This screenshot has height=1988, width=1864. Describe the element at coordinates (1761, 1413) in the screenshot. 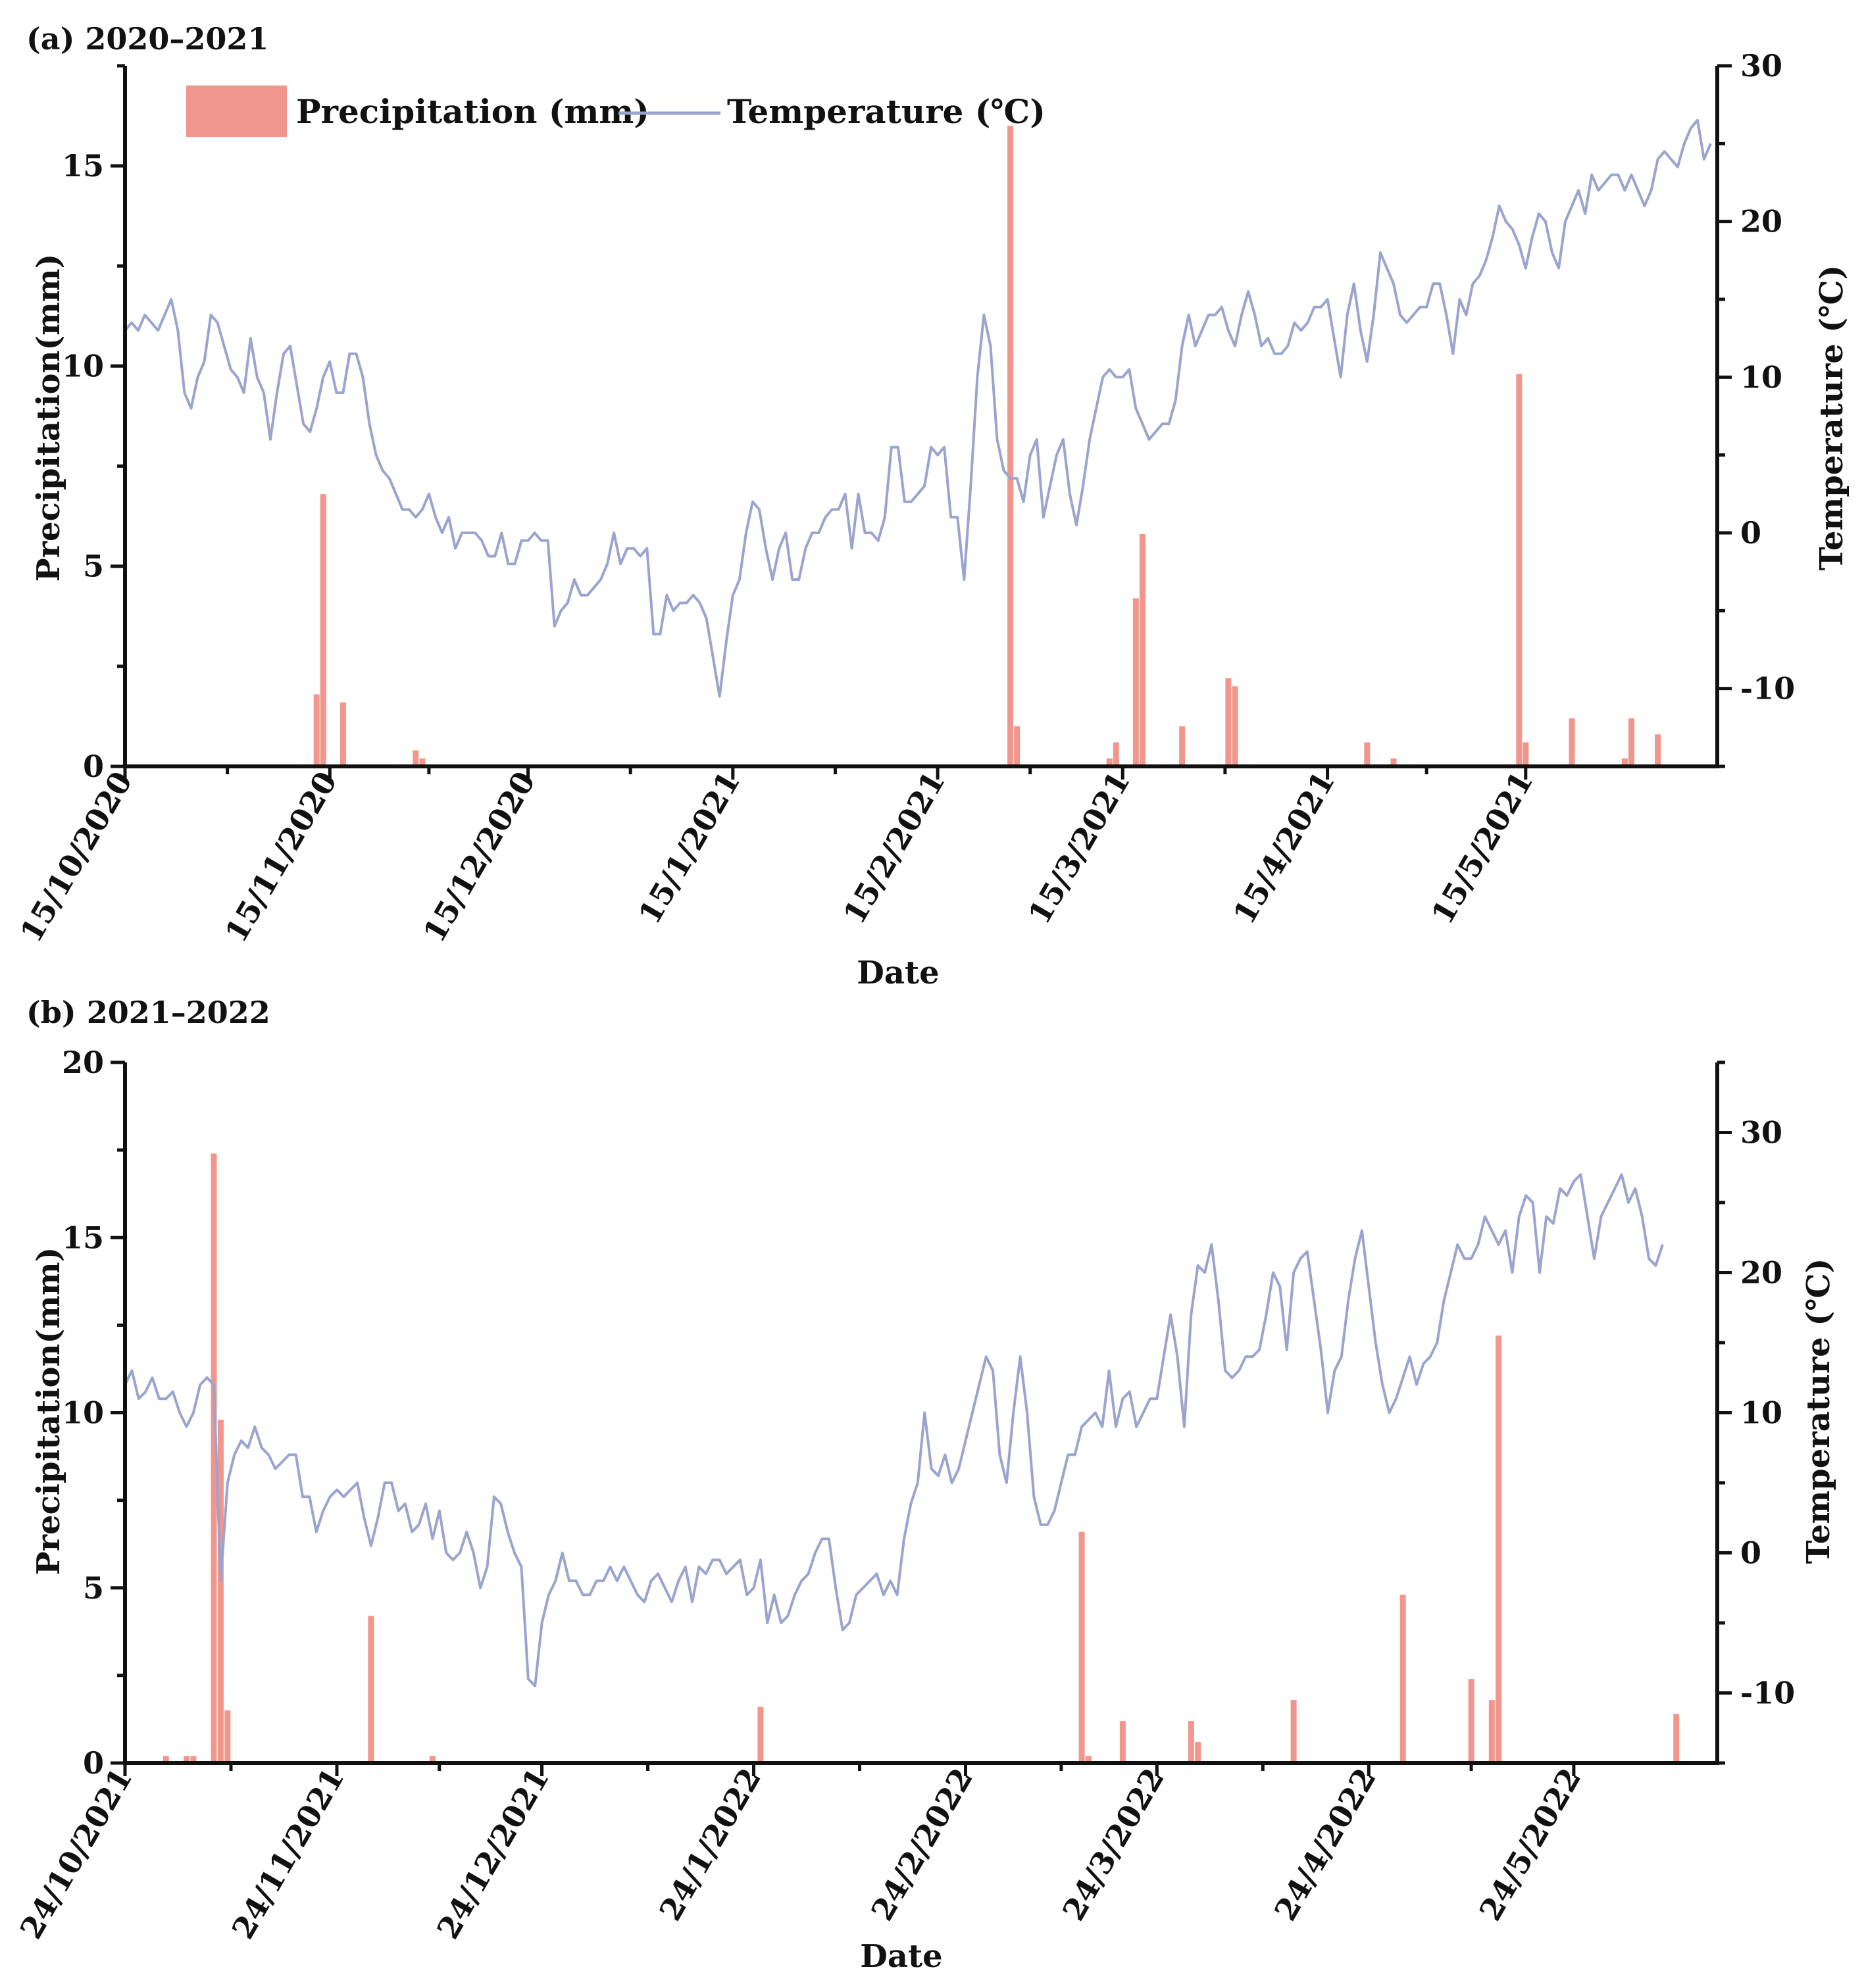

I see `panel-b-y2tick-label: 10` at that location.